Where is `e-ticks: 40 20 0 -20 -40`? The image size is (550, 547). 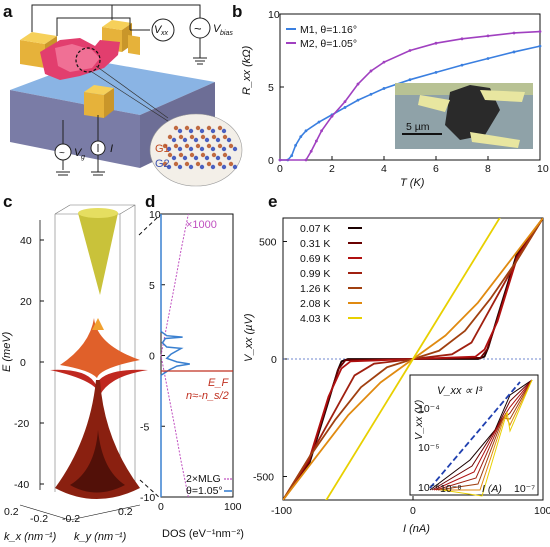 e-ticks: 40 20 0 -20 -40 is located at coordinates (29, 363).